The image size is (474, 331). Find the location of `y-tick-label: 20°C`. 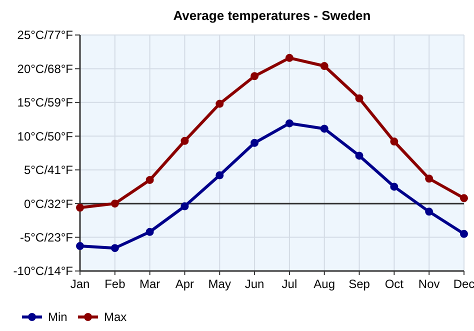

y-tick-label: 20°C is located at coordinates (30, 69).